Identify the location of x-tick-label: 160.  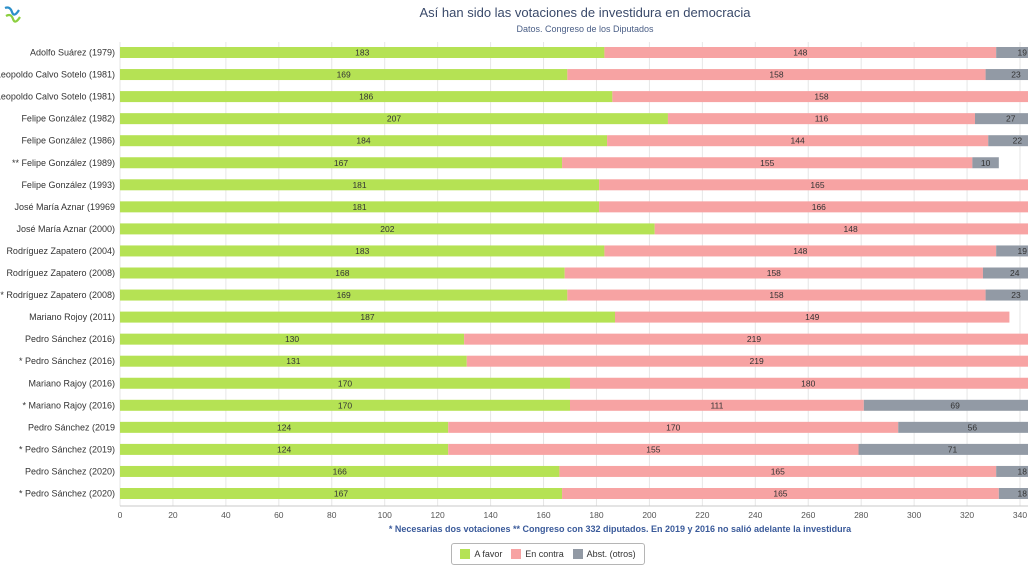
(543, 515).